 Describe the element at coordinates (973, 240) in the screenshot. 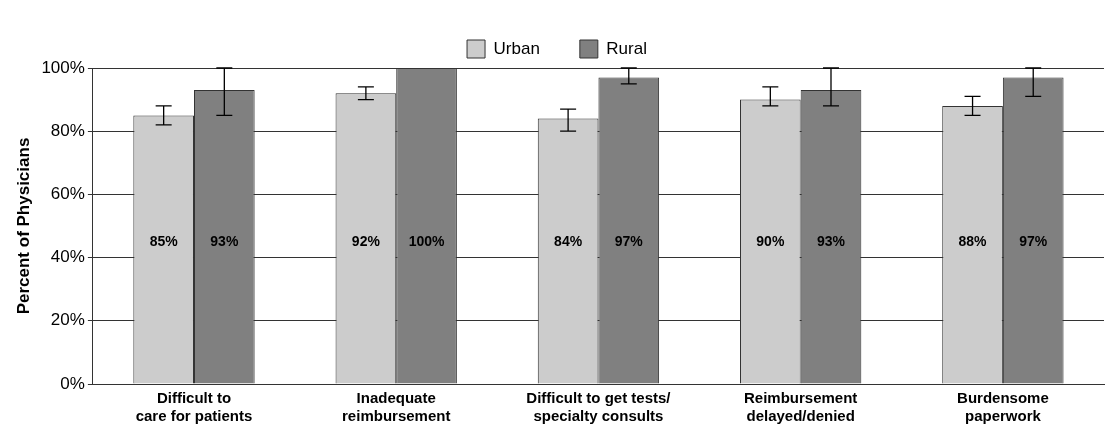

I see `data-label: 88%` at that location.